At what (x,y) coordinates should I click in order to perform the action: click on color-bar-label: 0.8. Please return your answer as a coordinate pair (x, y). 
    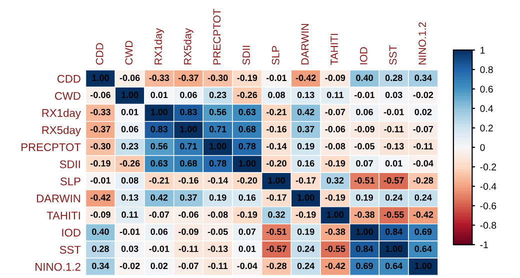
    Looking at the image, I should click on (486, 70).